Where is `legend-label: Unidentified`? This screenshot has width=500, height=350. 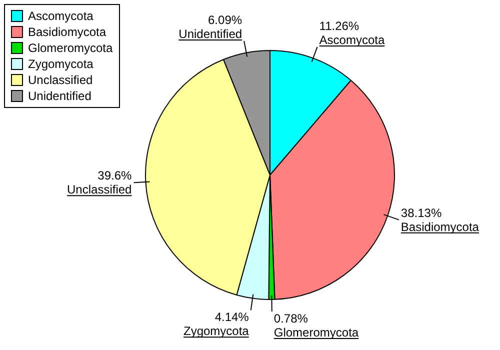
legend-label: Unidentified is located at coordinates (59, 96).